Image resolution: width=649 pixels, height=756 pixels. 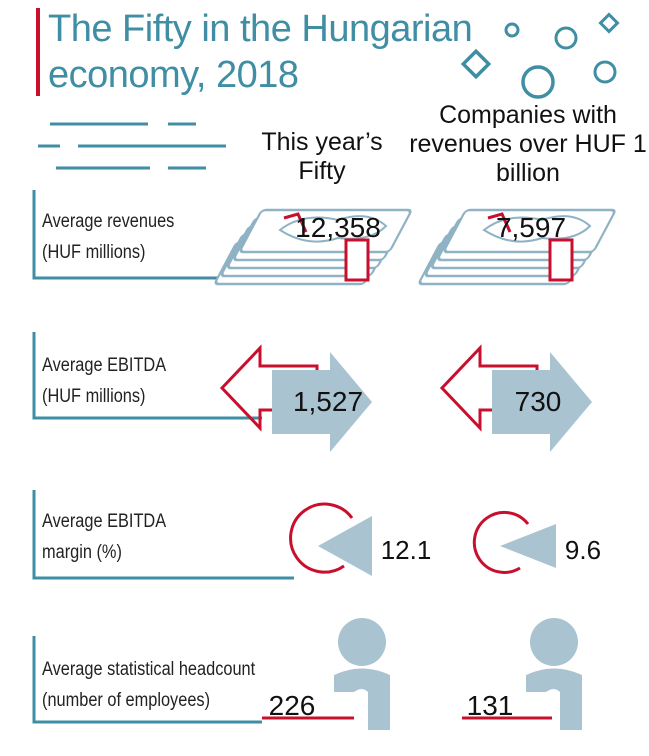 What do you see at coordinates (108, 221) in the screenshot?
I see `row-label-line: Average revenues` at bounding box center [108, 221].